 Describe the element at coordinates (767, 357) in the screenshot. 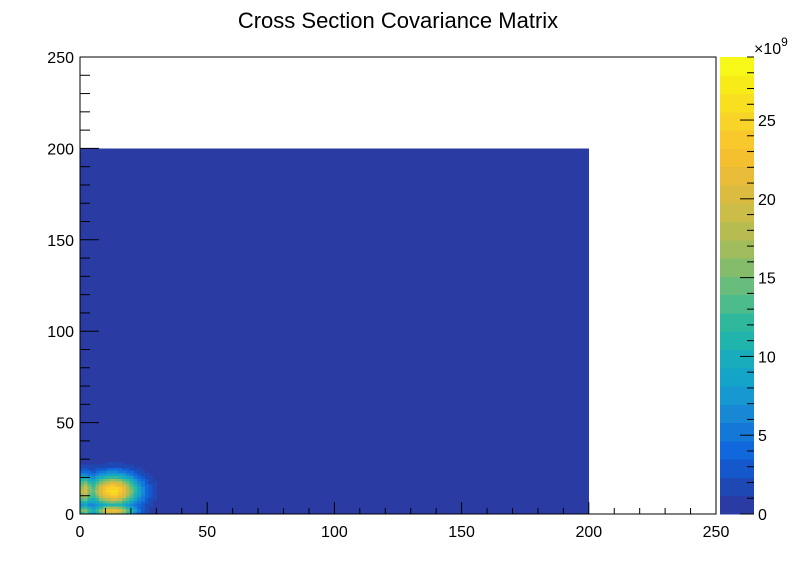

I see `color-scale-tick-label: 10` at that location.